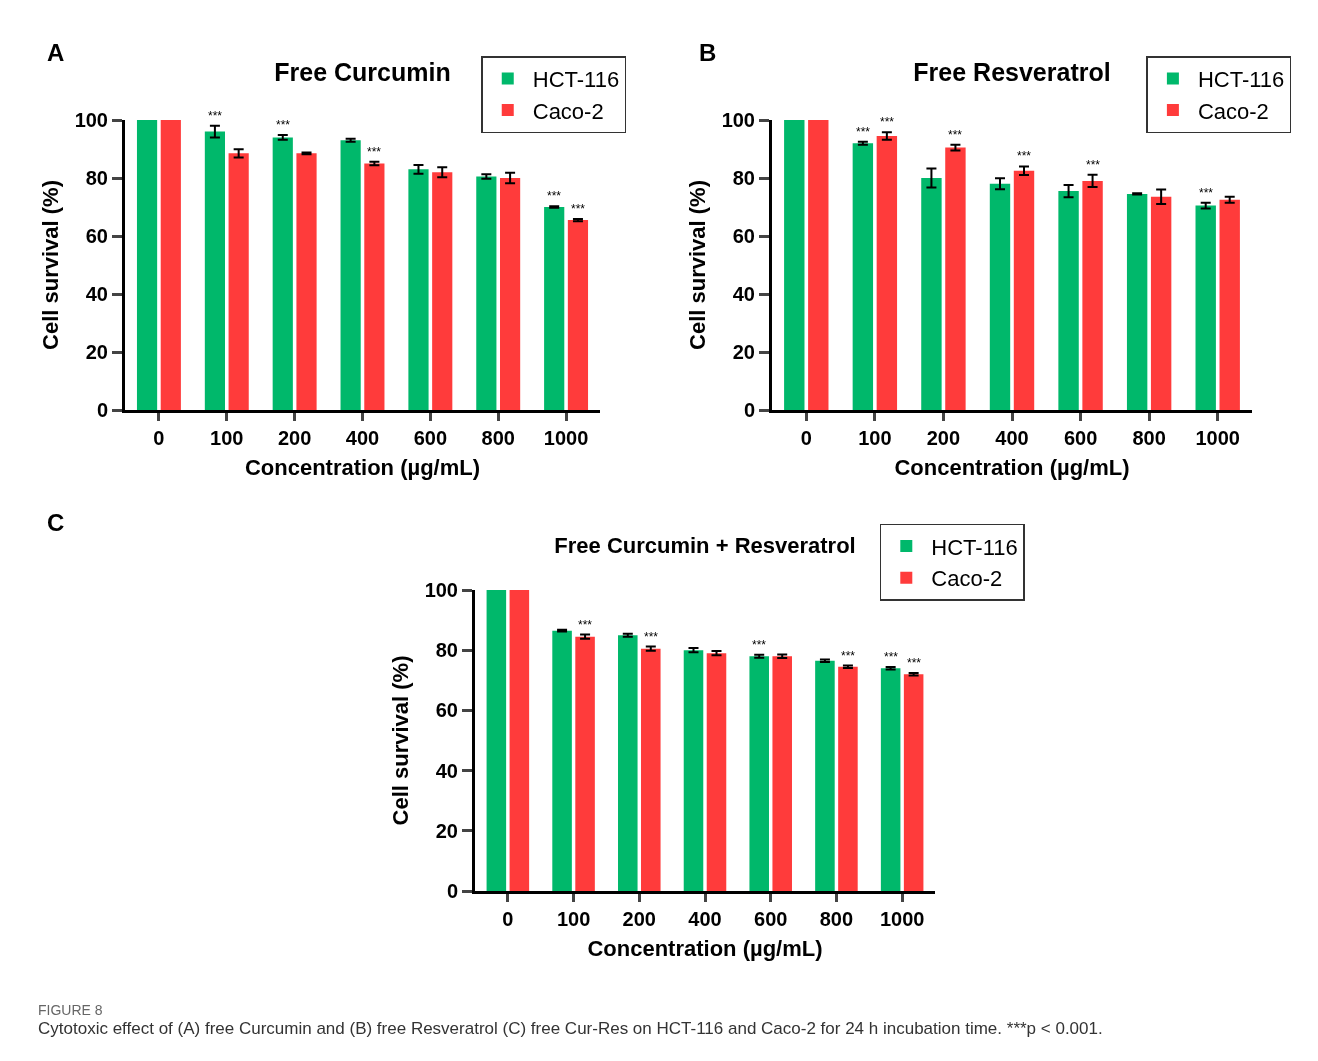 The height and width of the screenshot is (1061, 1318). What do you see at coordinates (1012, 71) in the screenshot?
I see `chart-title: Free Resveratrol` at bounding box center [1012, 71].